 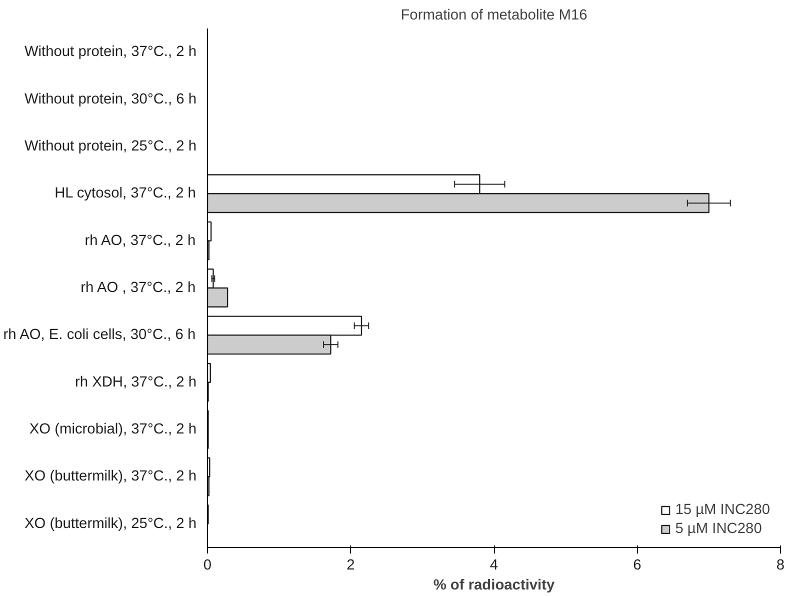 I want to click on y-tick-label: rh AO , 37°C., 2 h, so click(x=138, y=288).